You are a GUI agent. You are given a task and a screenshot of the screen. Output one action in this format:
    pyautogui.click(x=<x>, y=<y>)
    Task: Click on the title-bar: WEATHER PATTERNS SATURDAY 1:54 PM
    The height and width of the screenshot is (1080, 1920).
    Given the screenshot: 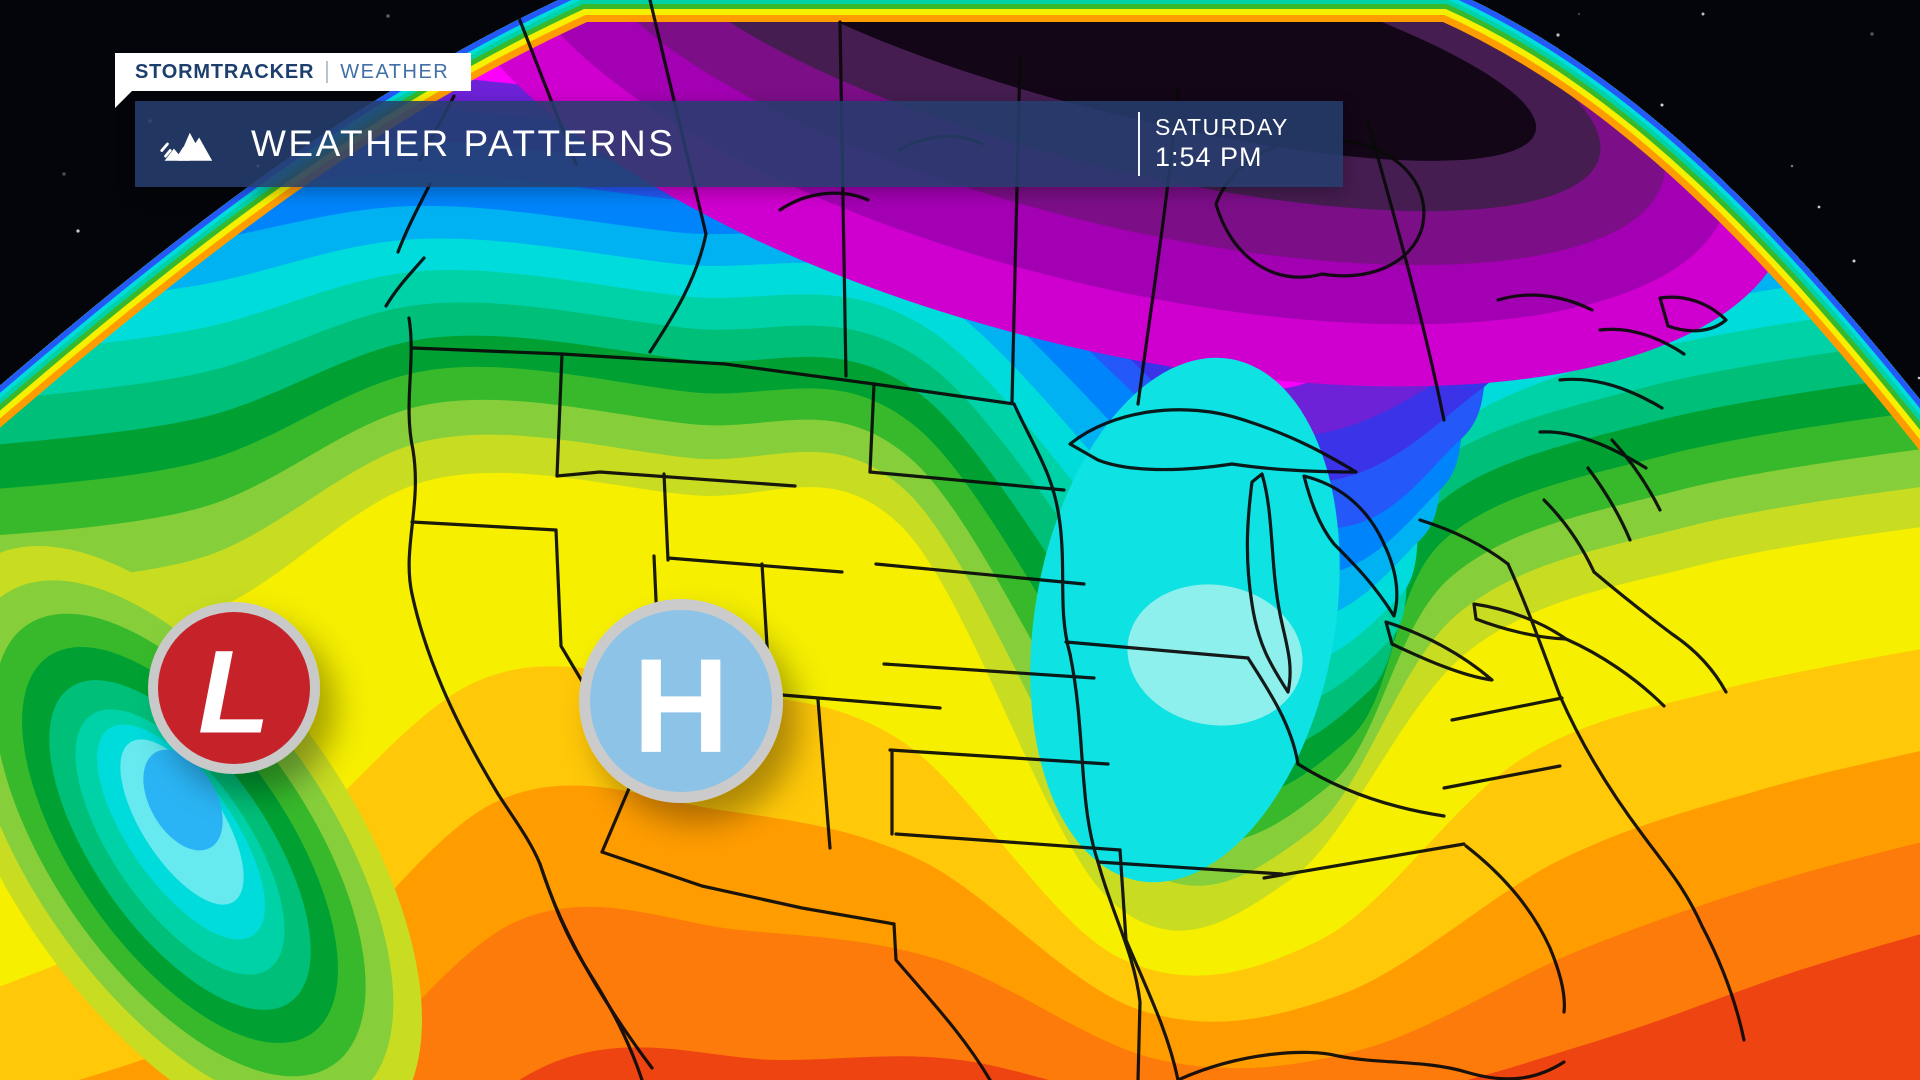 What is the action you would take?
    pyautogui.click(x=739, y=144)
    